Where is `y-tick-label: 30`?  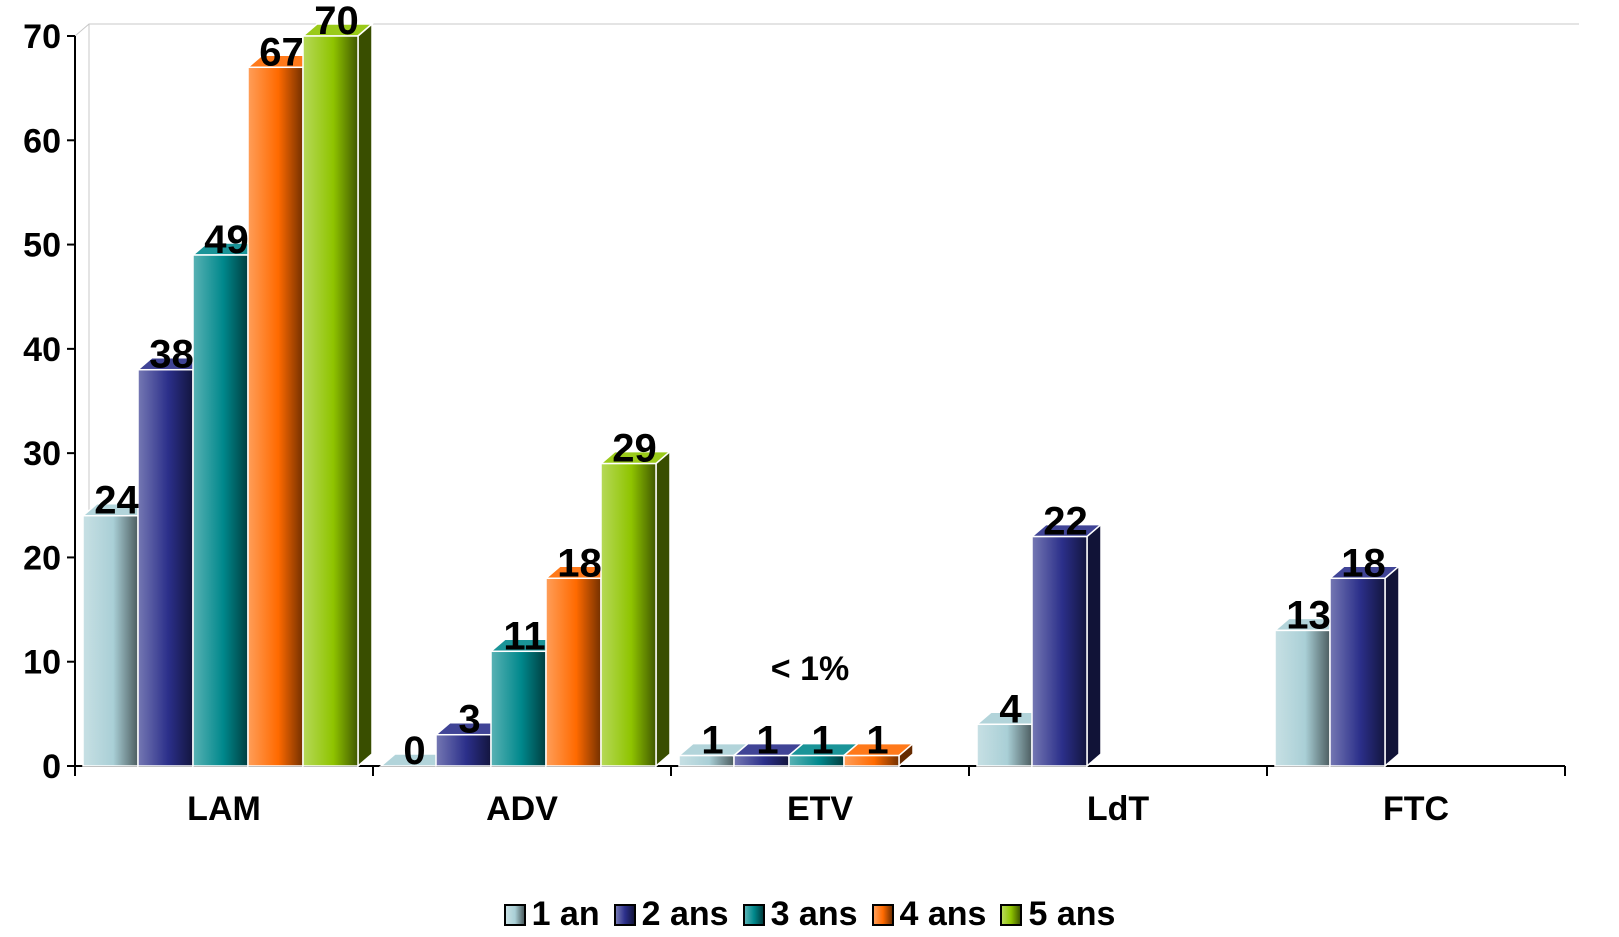
y-tick-label: 30 is located at coordinates (42, 454).